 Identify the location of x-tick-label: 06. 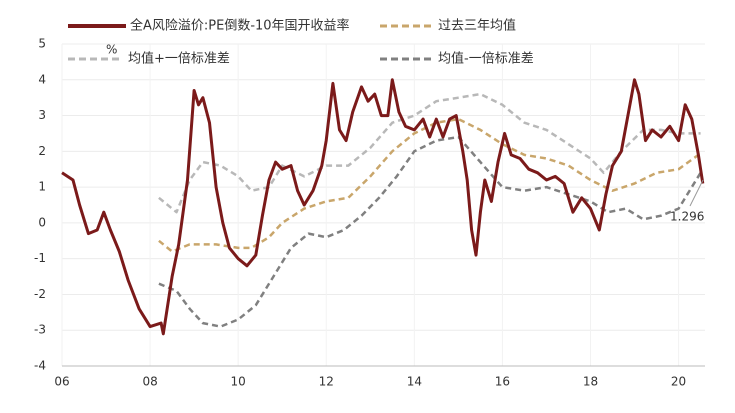
(61, 382).